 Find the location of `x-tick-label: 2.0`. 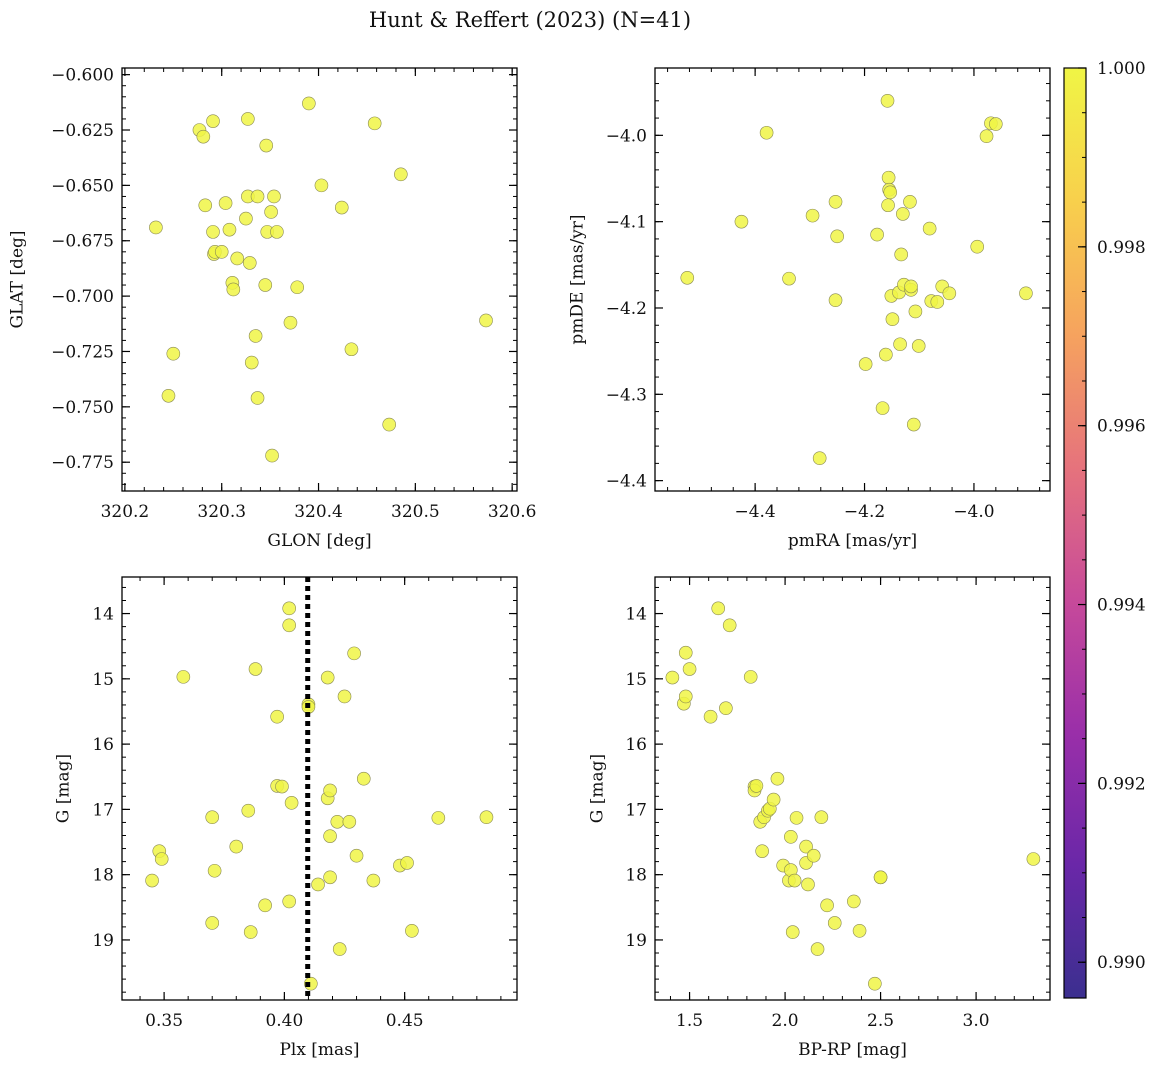

x-tick-label: 2.0 is located at coordinates (785, 1021).